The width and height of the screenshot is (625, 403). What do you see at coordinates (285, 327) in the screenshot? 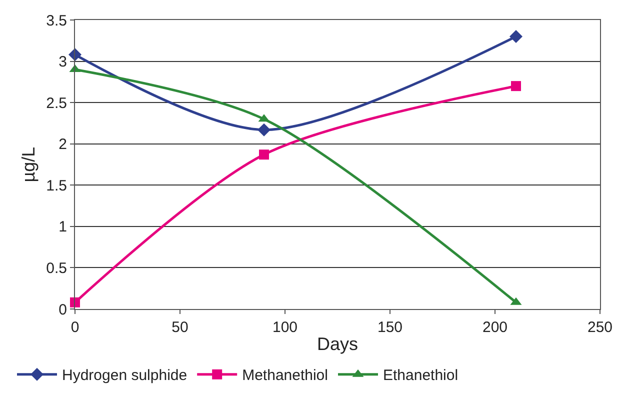
I see `x-tick-label: 100` at bounding box center [285, 327].